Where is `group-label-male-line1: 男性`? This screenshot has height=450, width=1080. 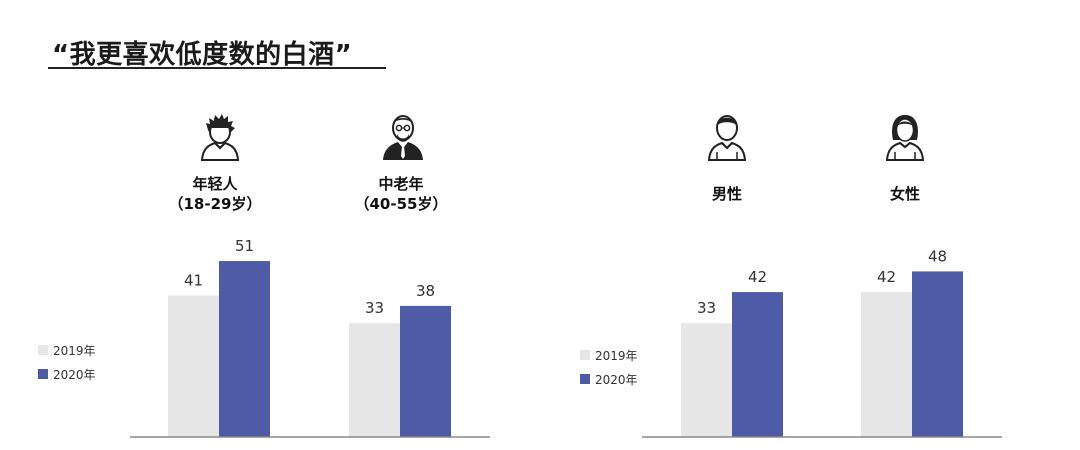
group-label-male-line1: 男性 is located at coordinates (726, 194).